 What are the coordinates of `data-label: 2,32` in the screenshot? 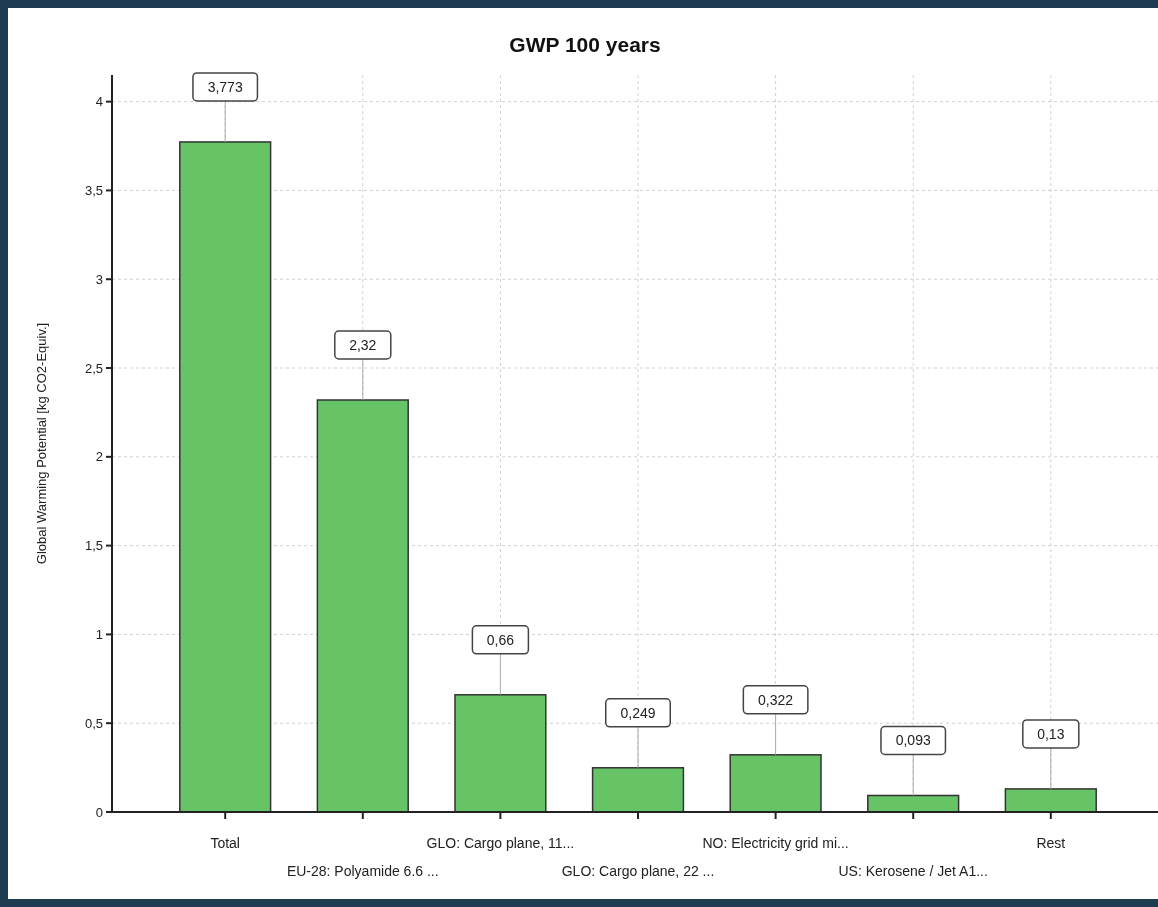 It's located at (363, 344).